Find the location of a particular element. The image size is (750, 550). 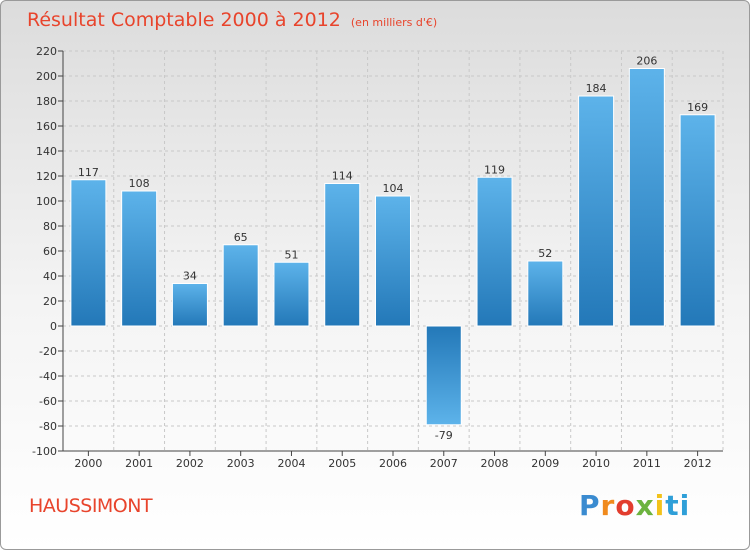

y-tick-label: -80 is located at coordinates (48, 426).